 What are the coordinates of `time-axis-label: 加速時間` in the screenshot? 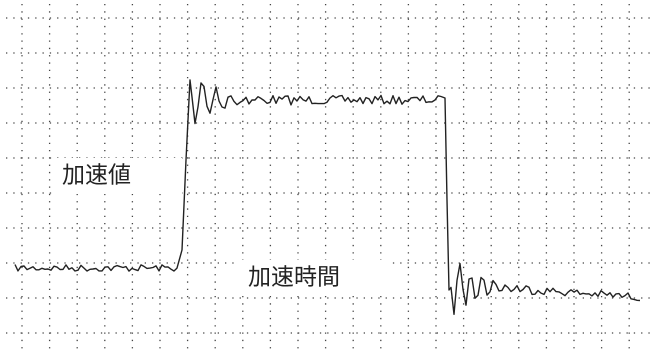 It's located at (294, 278).